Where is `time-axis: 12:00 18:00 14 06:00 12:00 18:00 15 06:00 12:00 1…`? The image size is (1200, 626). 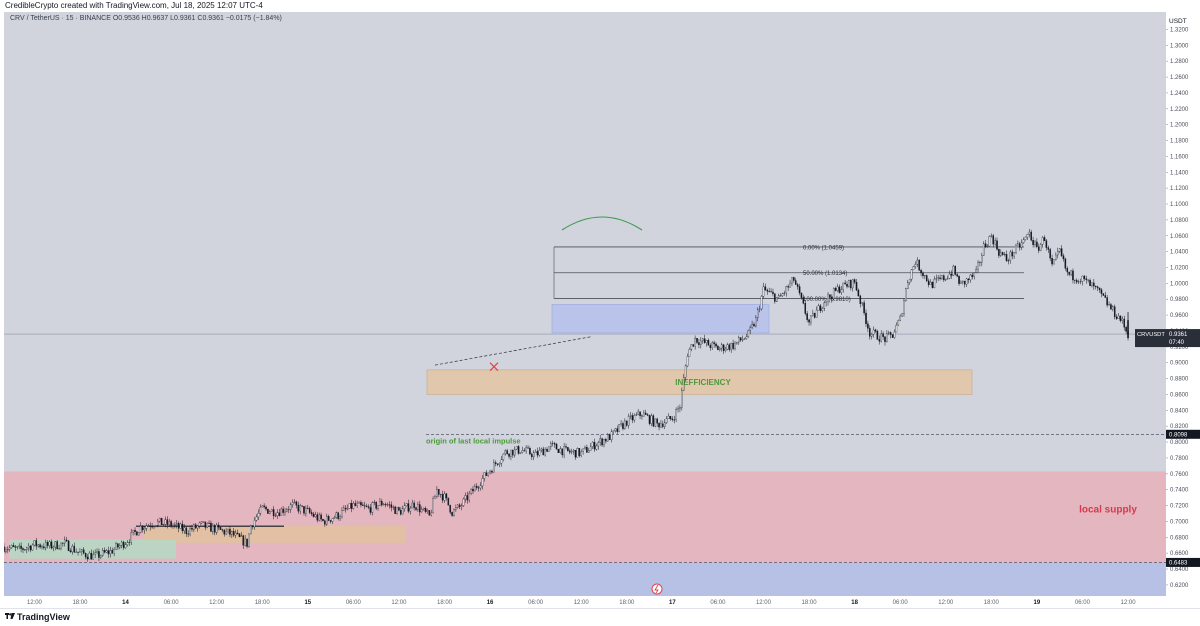 time-axis: 12:00 18:00 14 06:00 12:00 18:00 15 06:00 12:00 1… is located at coordinates (585, 602).